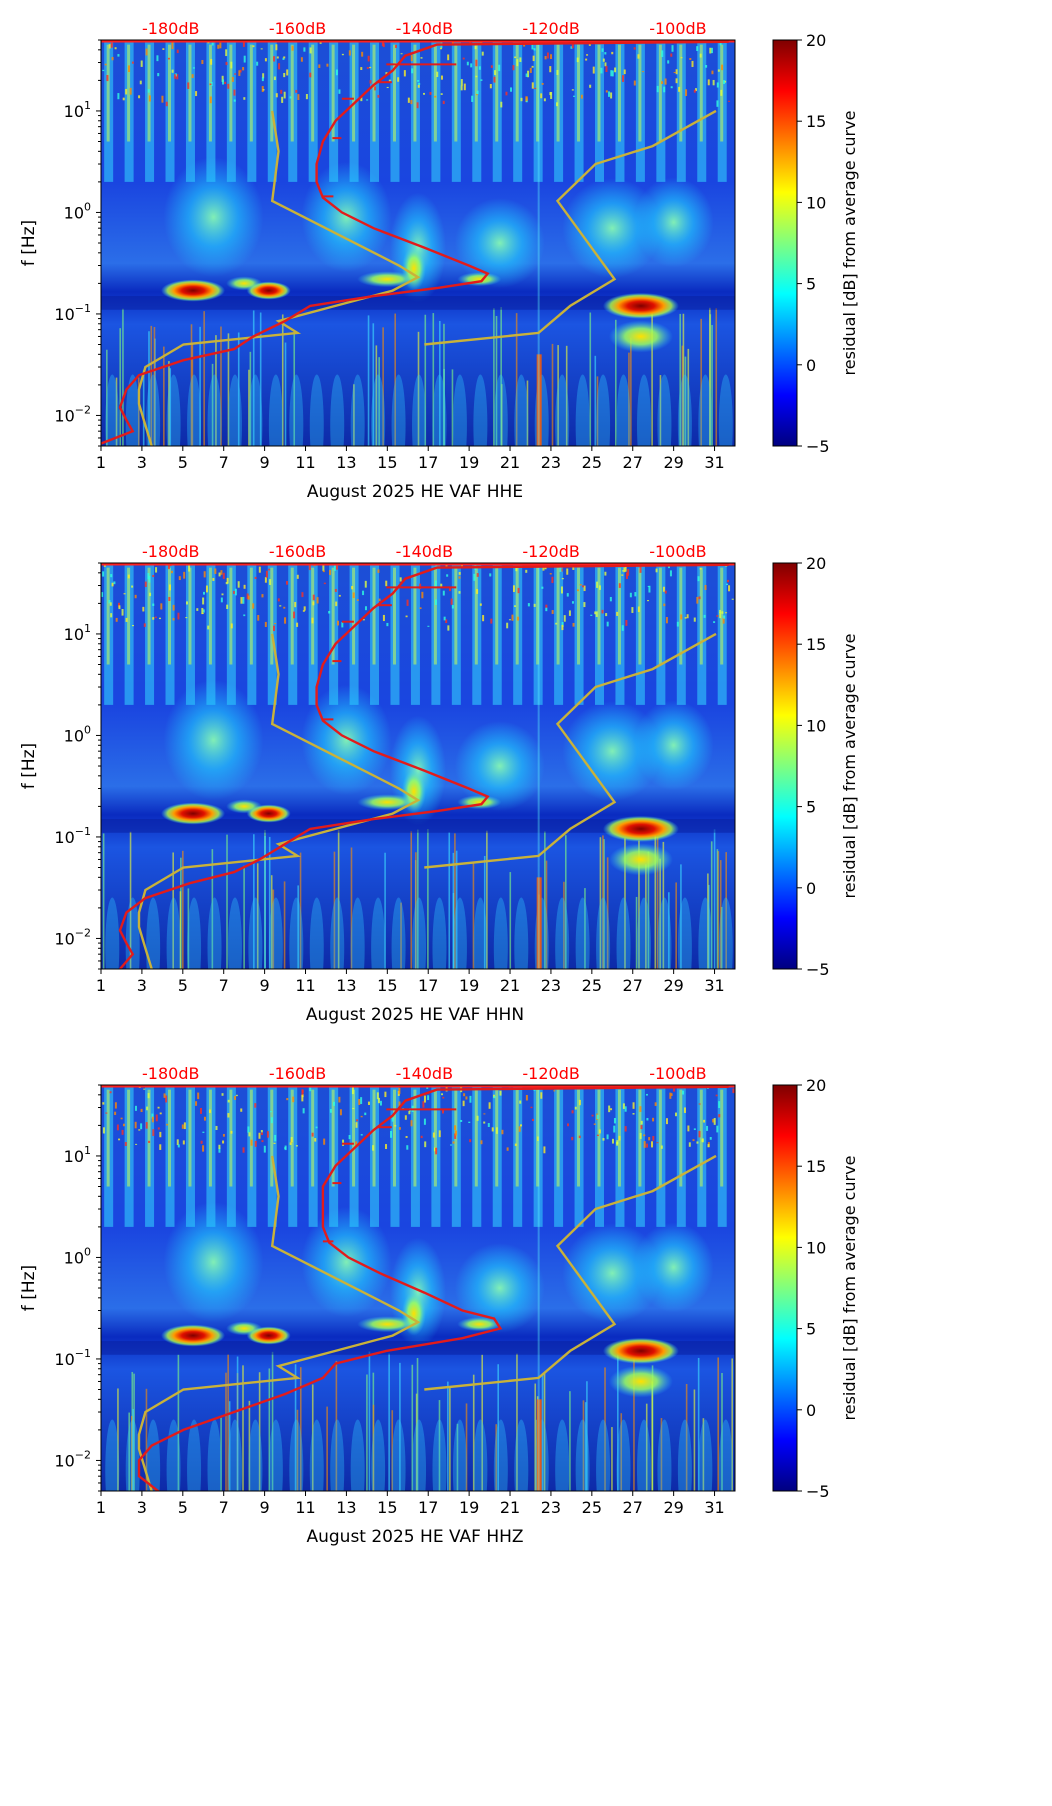 Image resolution: width=1052 pixels, height=1806 pixels. What do you see at coordinates (677, 551) in the screenshot?
I see `top-db-label: -100dB` at bounding box center [677, 551].